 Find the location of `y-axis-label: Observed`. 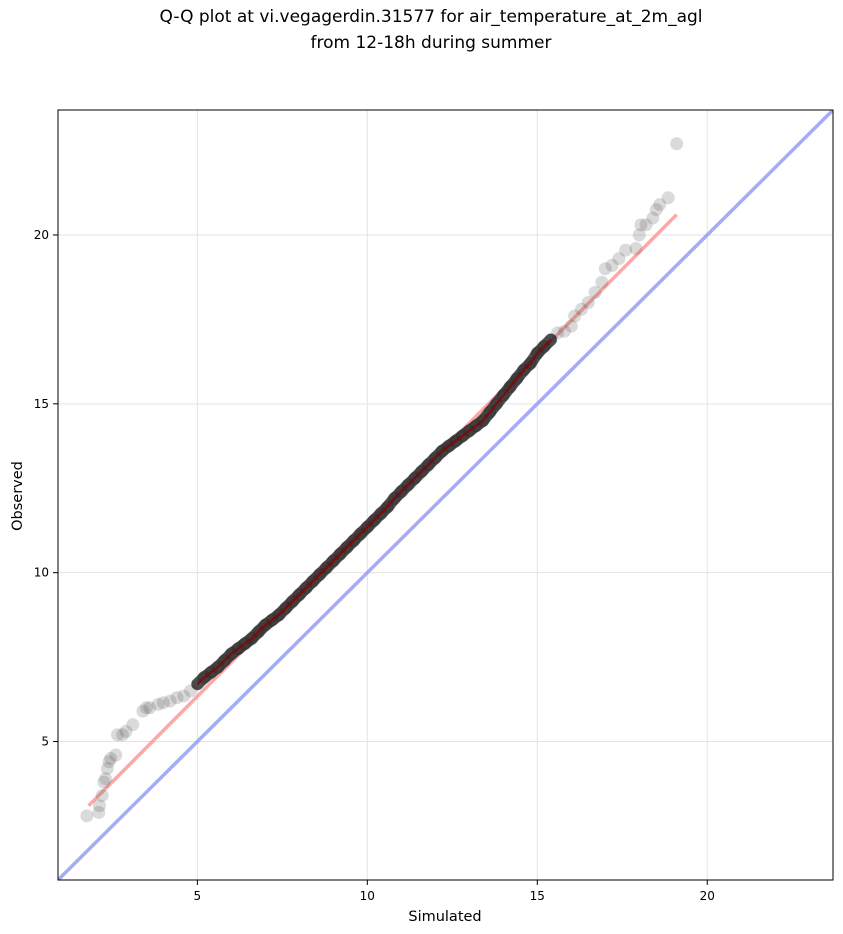

y-axis-label: Observed is located at coordinates (18, 496).